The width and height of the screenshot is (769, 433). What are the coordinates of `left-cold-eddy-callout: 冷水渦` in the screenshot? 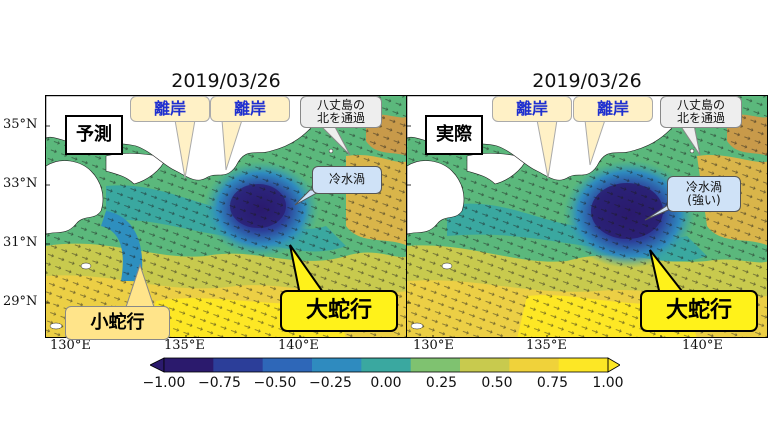 It's located at (347, 180).